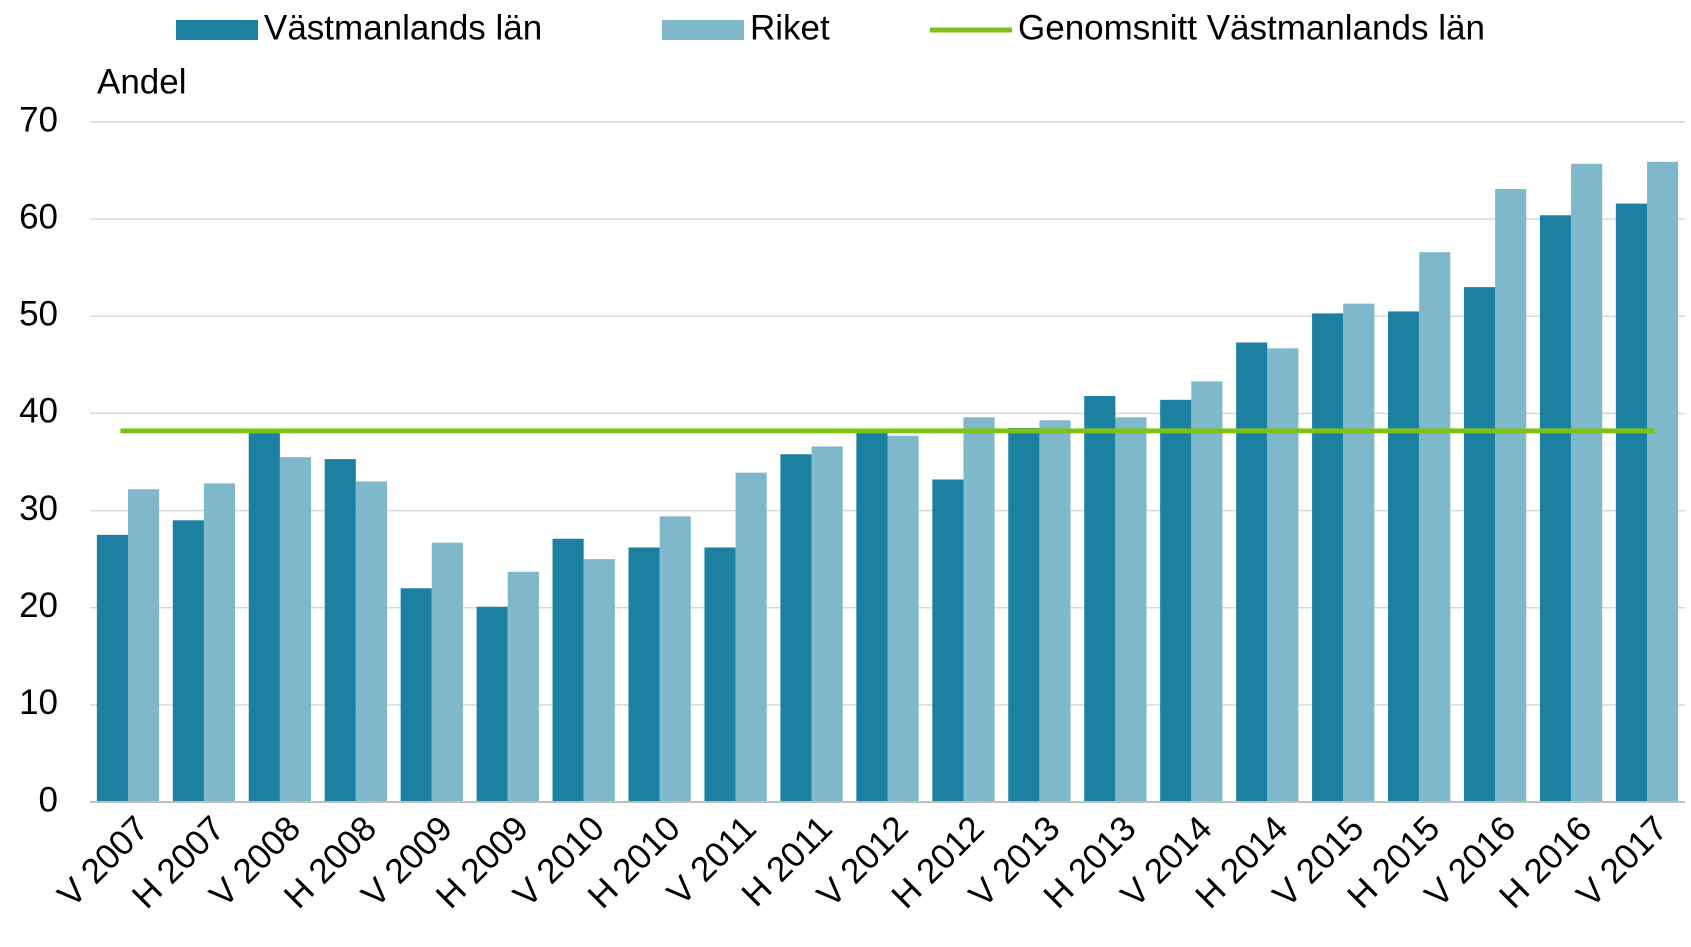  What do you see at coordinates (38, 702) in the screenshot?
I see `y-tick-label: 10` at bounding box center [38, 702].